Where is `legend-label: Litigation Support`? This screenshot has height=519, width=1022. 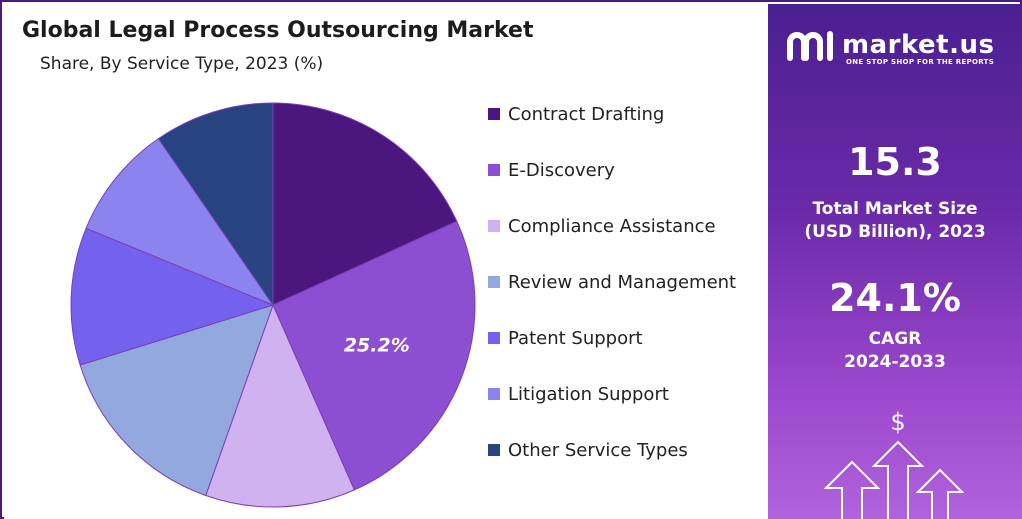 legend-label: Litigation Support is located at coordinates (588, 394).